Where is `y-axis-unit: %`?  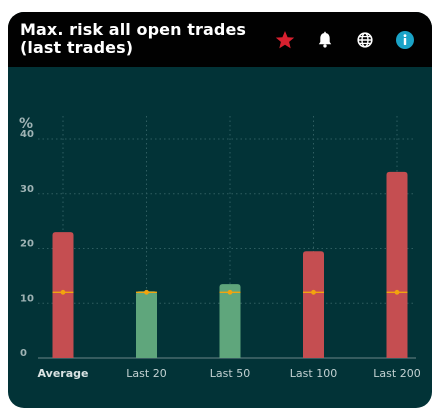 y-axis-unit: % is located at coordinates (26, 124).